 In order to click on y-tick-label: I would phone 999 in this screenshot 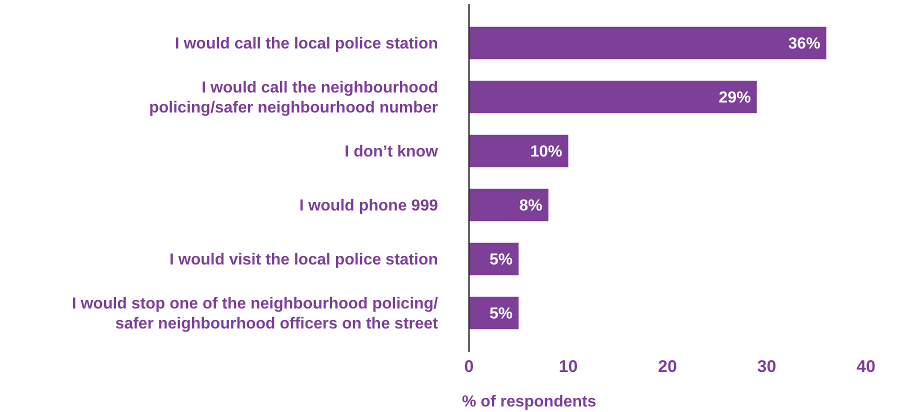, I will do `click(368, 206)`.